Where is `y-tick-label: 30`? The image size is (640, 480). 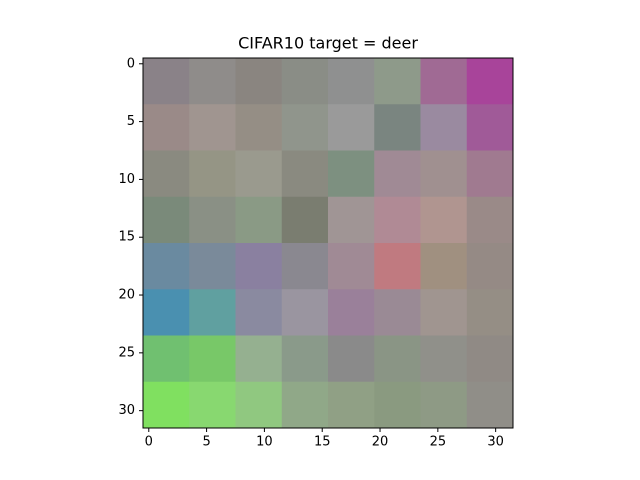 y-tick-label: 30 is located at coordinates (126, 410).